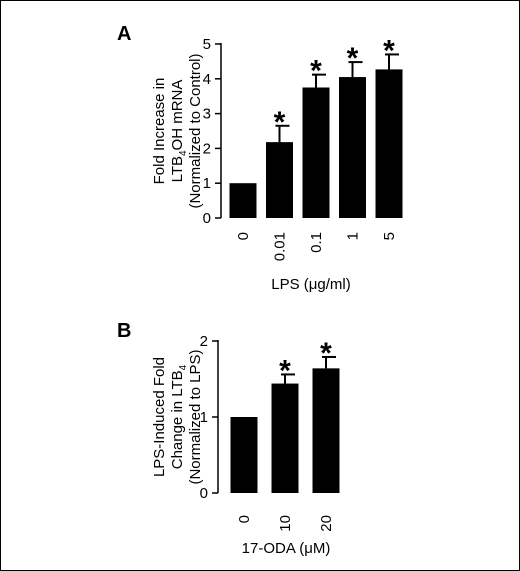 The width and height of the screenshot is (520, 571). I want to click on x-axis-title: LPS (μg/ml), so click(311, 284).